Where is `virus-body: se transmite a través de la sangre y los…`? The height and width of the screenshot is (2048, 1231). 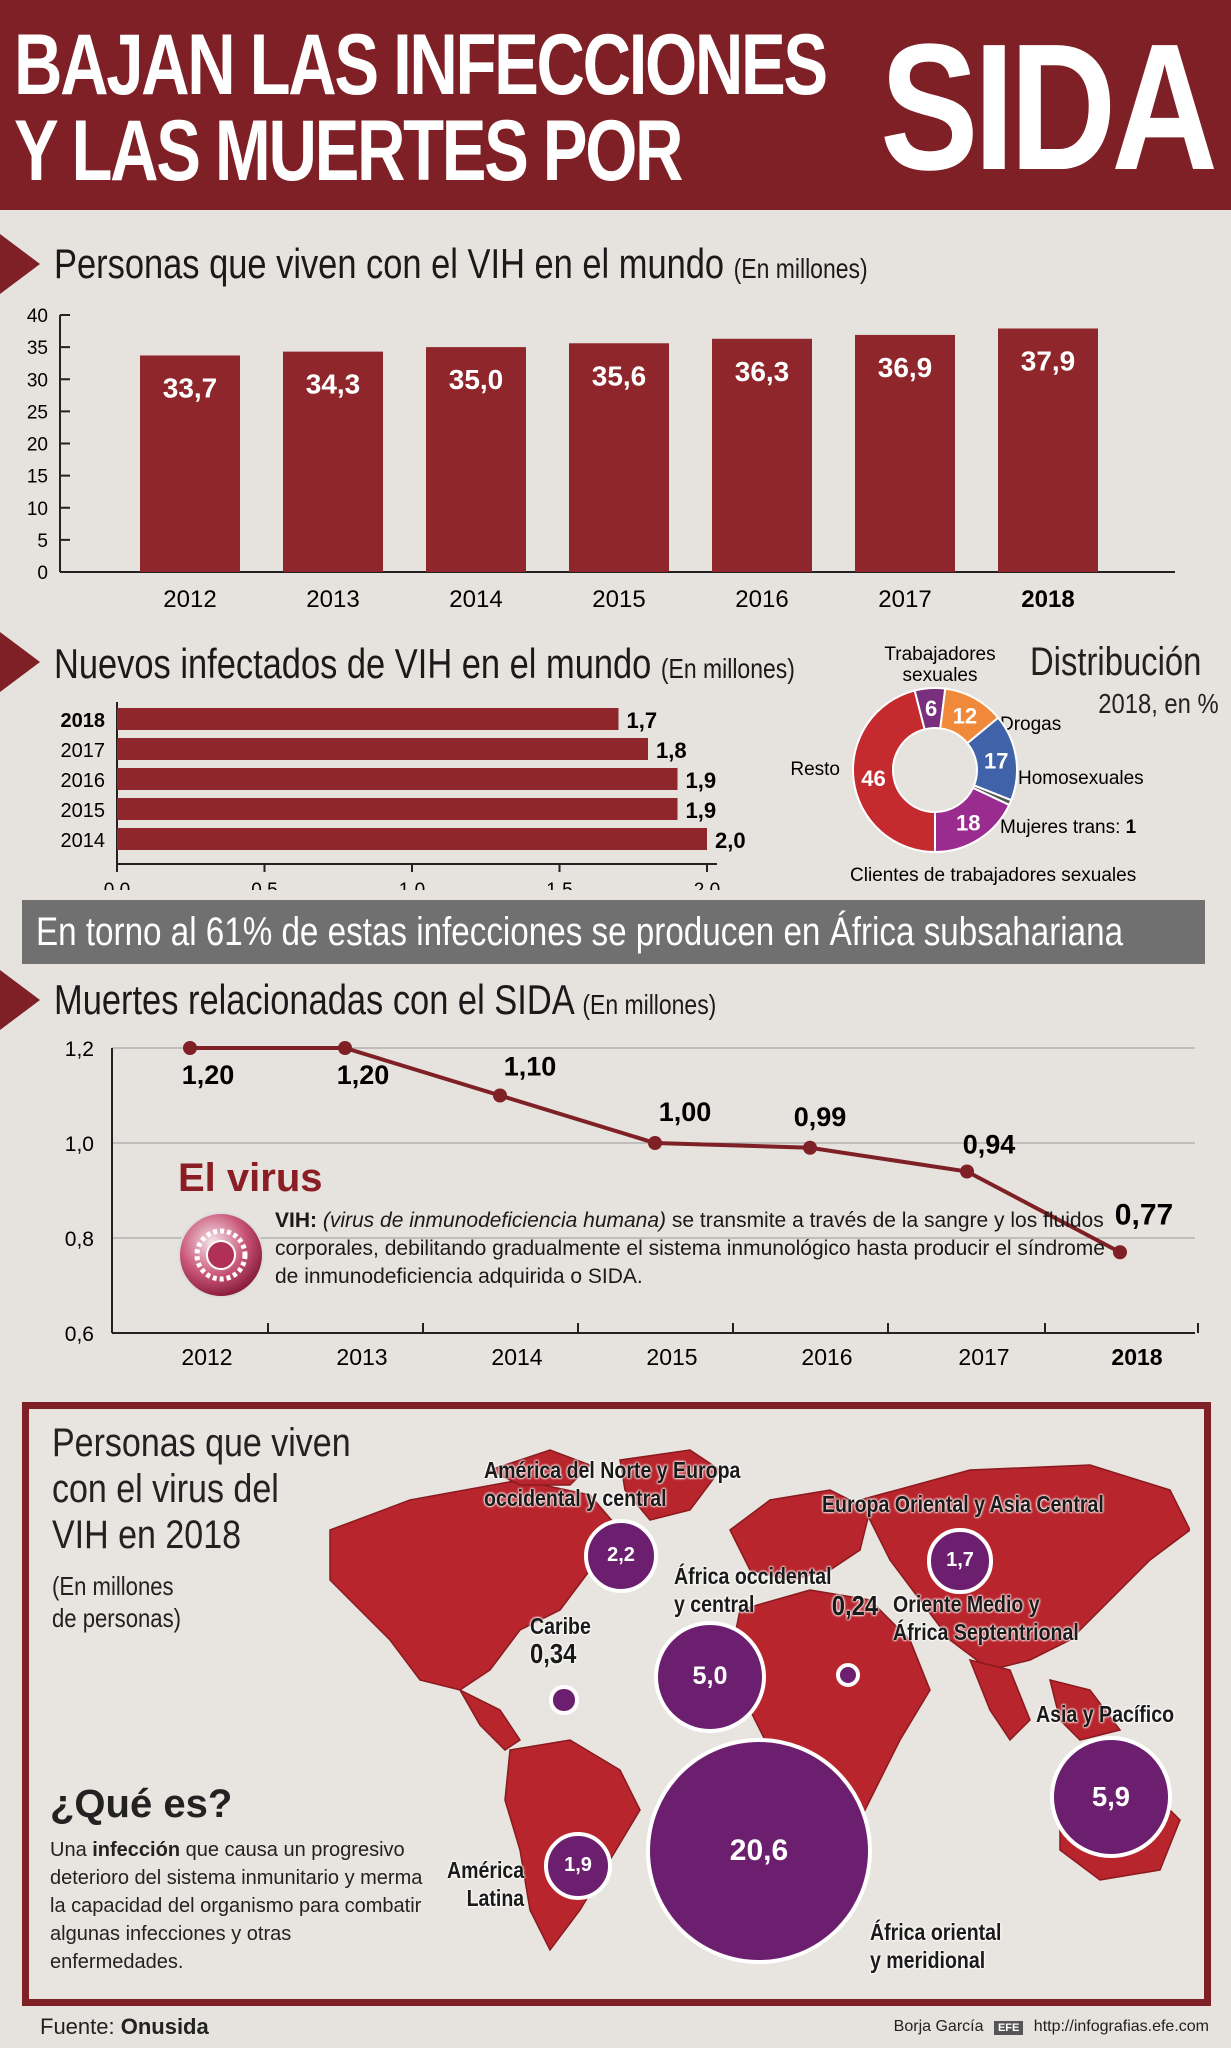 virus-body: se transmite a través de la sangre y los… is located at coordinates (690, 1248).